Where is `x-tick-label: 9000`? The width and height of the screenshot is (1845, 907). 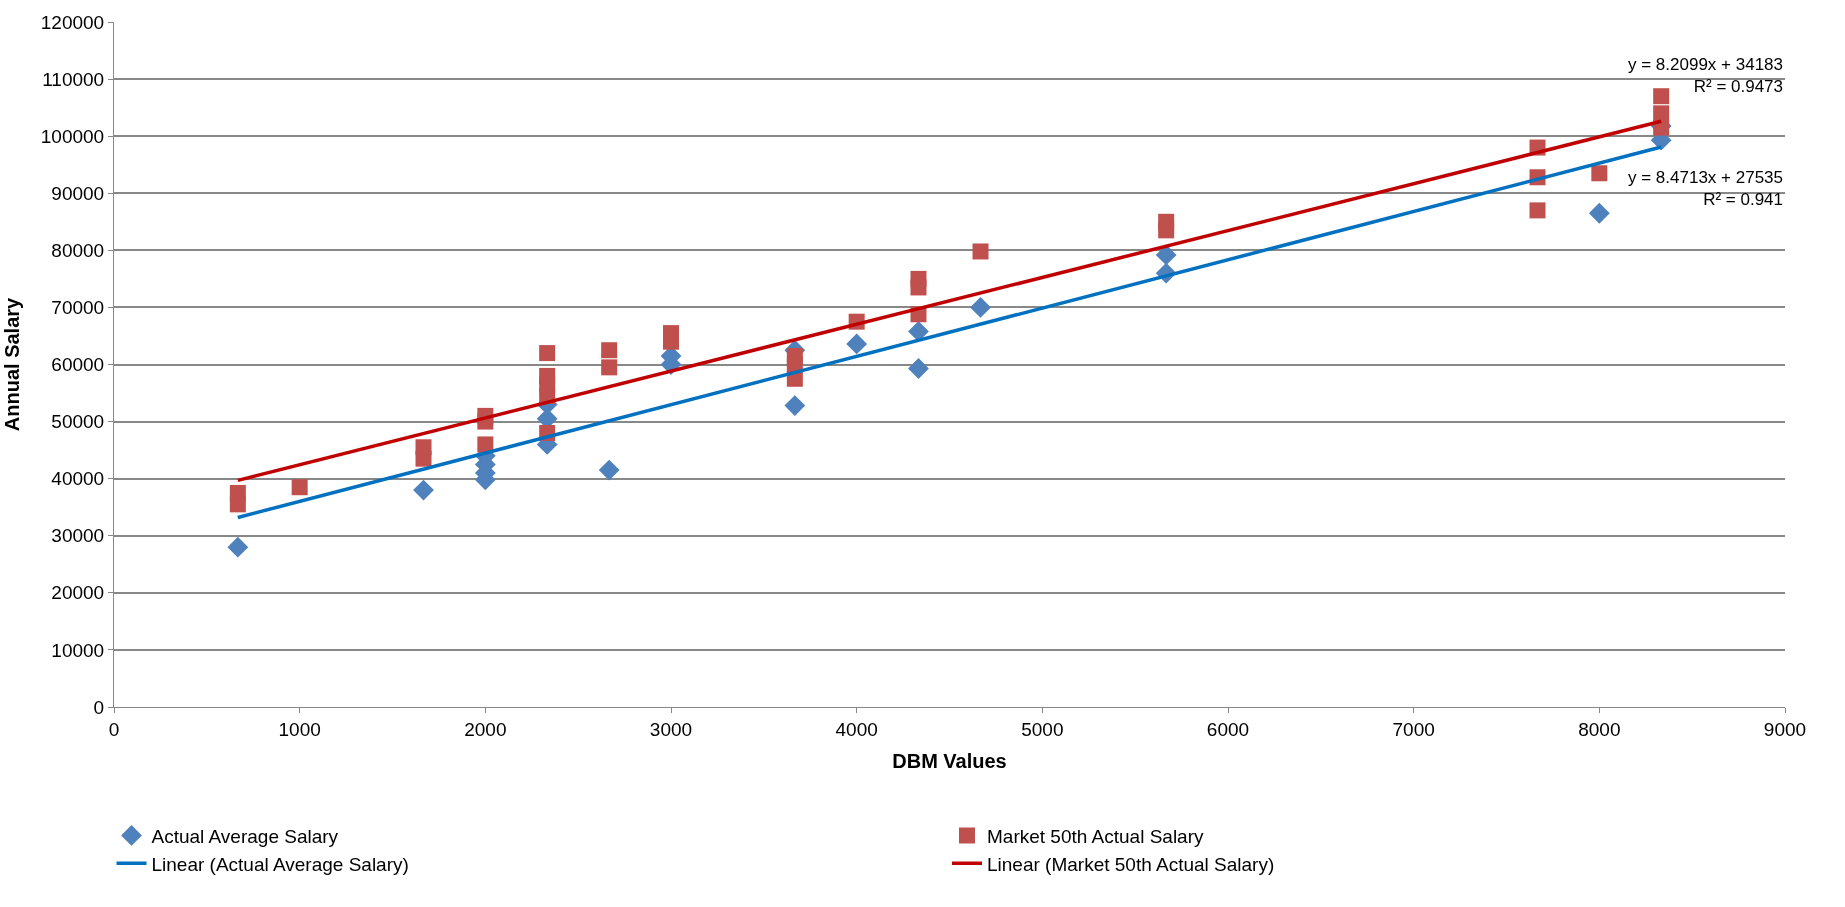
x-tick-label: 9000 is located at coordinates (1785, 729).